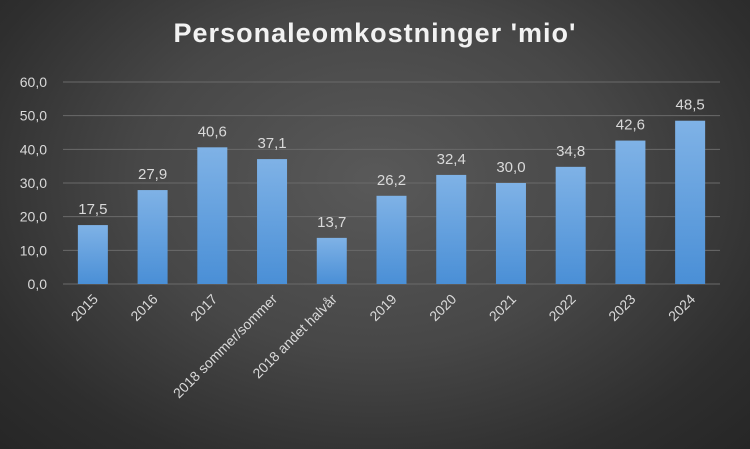 The height and width of the screenshot is (449, 750). I want to click on x-tick-label: 2024, so click(681, 307).